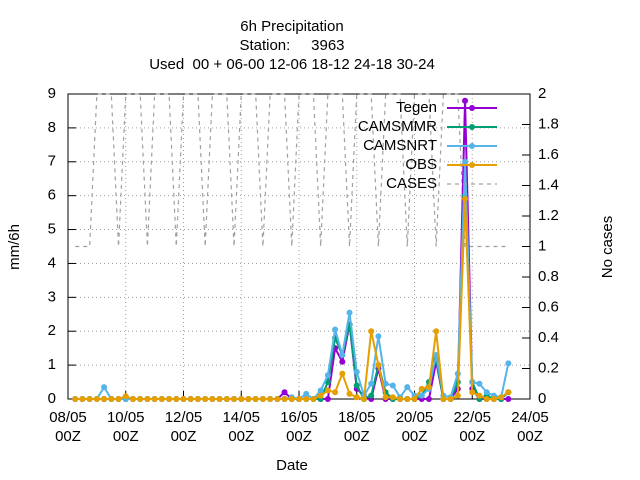 The image size is (640, 480). What do you see at coordinates (548, 306) in the screenshot?
I see `y2-tick-label: 0.6` at bounding box center [548, 306].